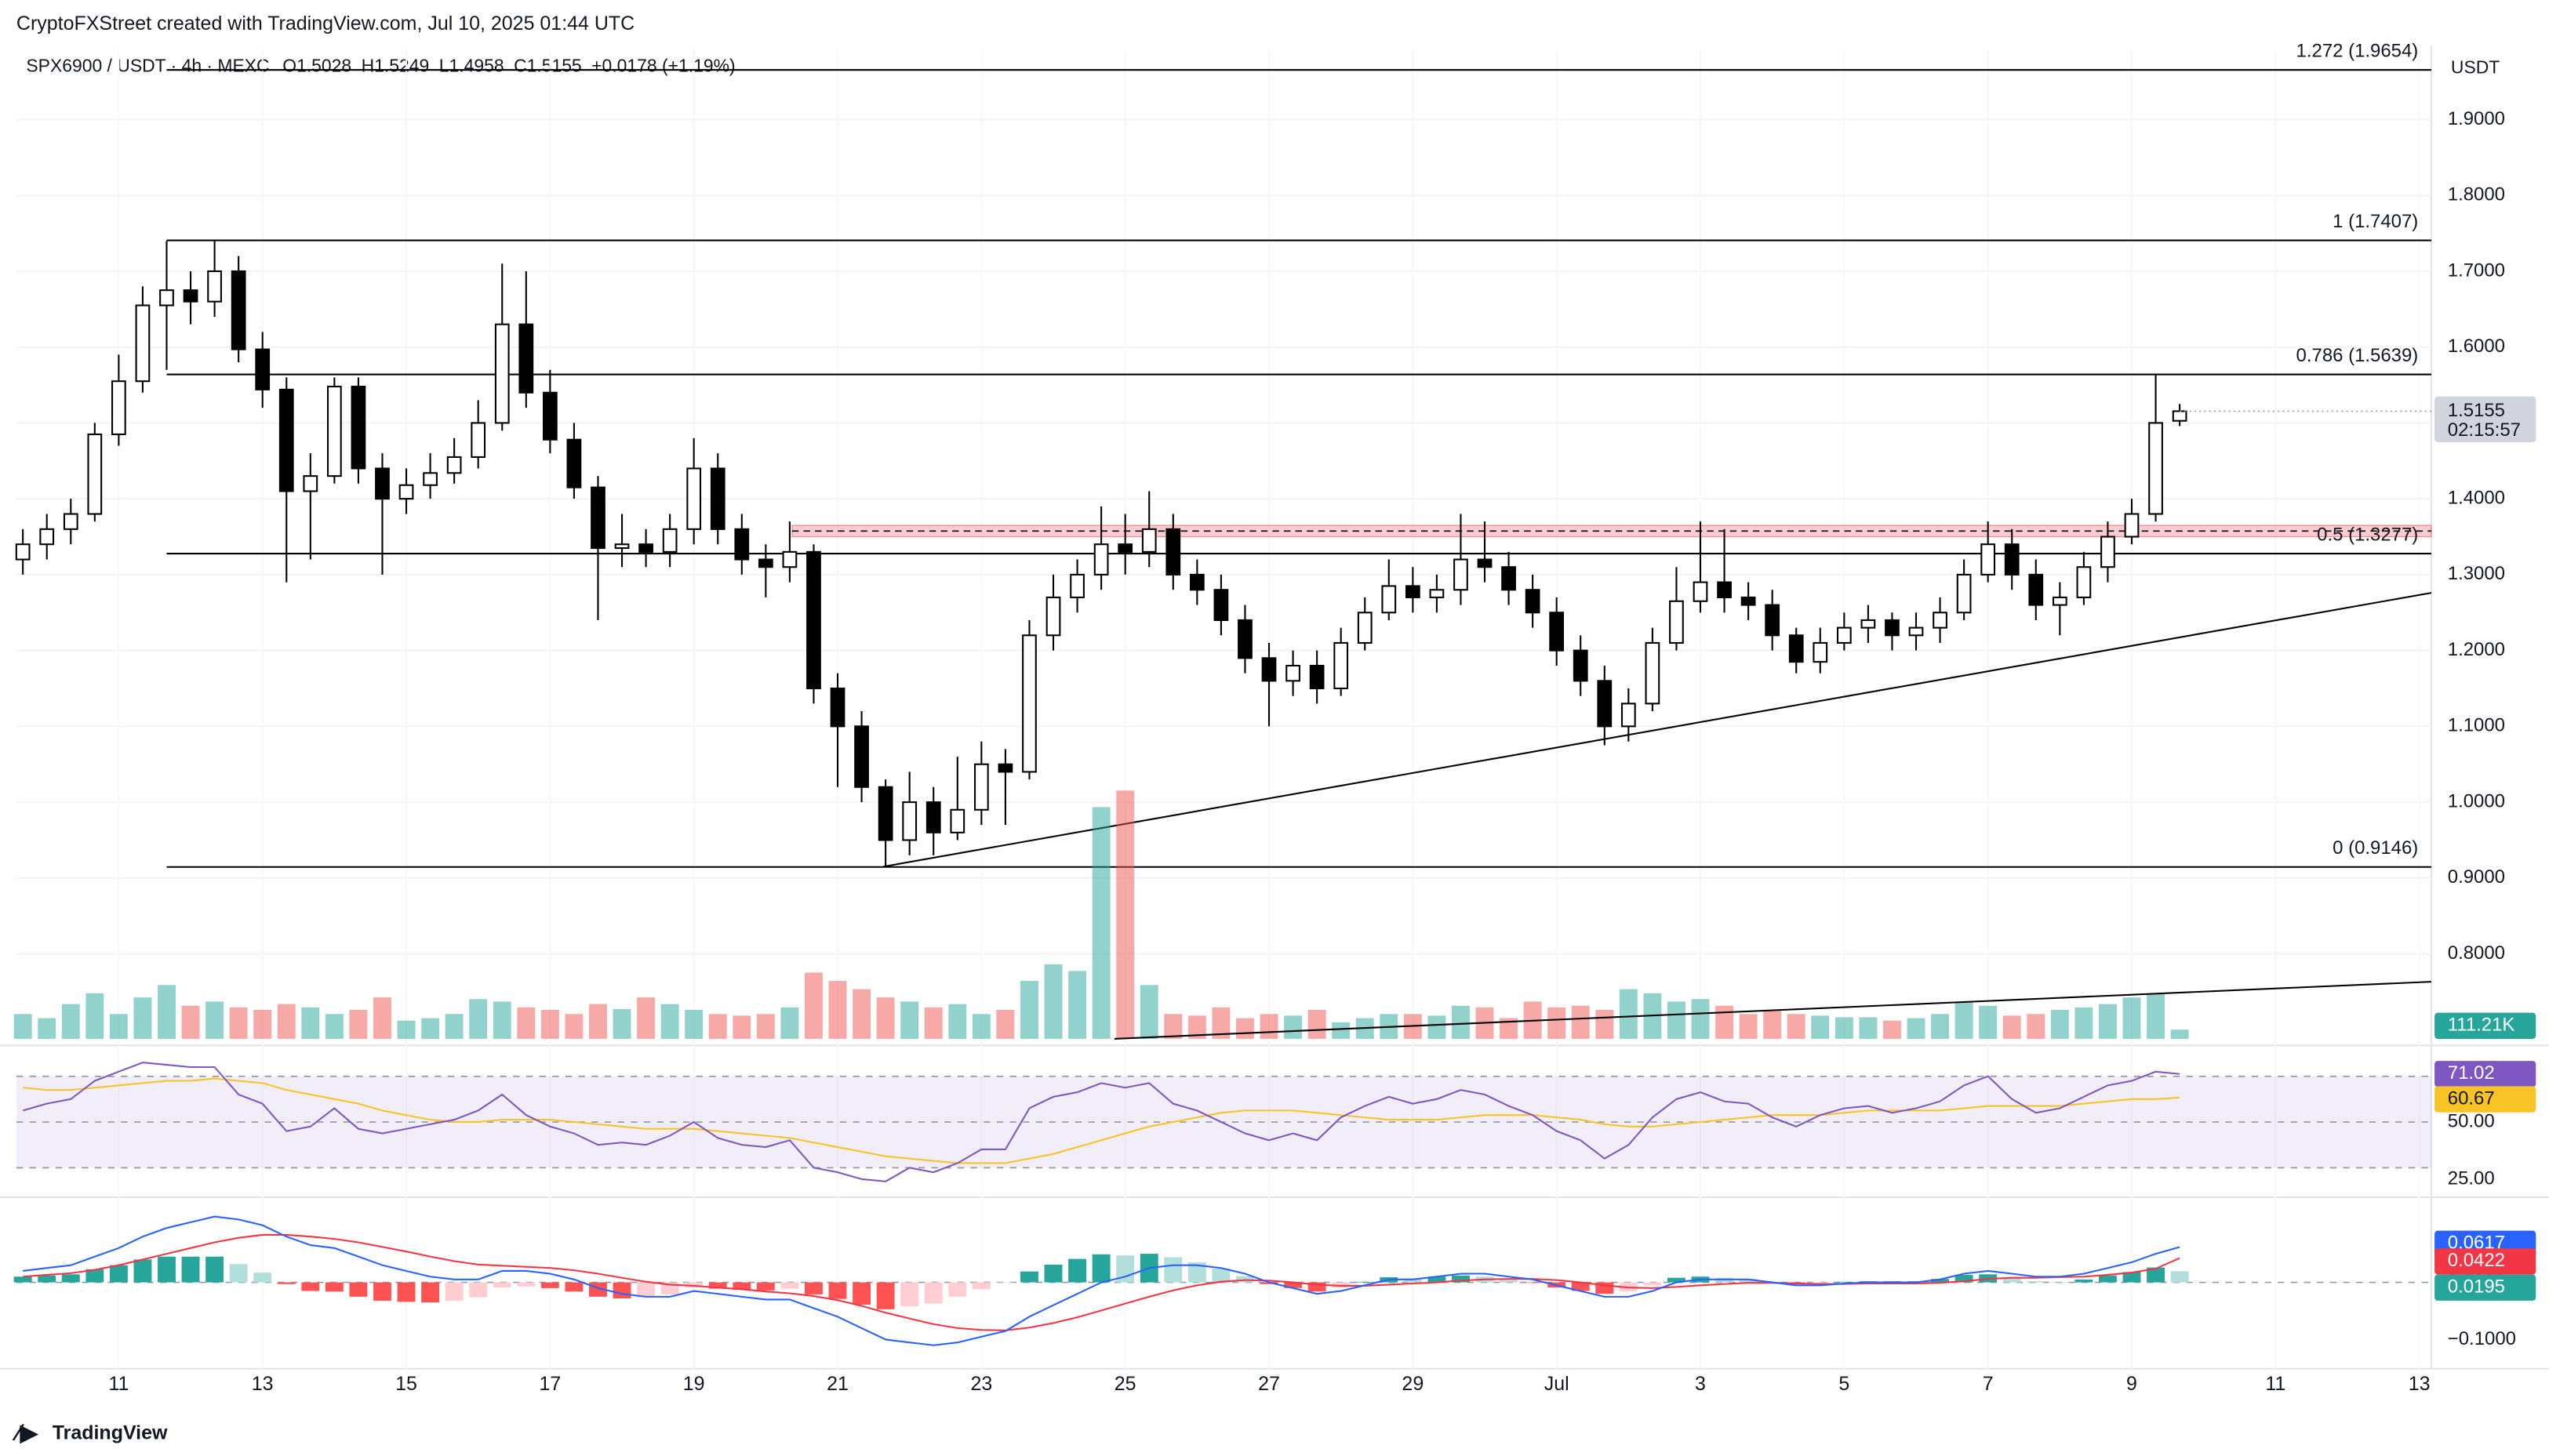 The width and height of the screenshot is (2549, 1456). What do you see at coordinates (2131, 1384) in the screenshot?
I see `x-tick-label: 9` at bounding box center [2131, 1384].